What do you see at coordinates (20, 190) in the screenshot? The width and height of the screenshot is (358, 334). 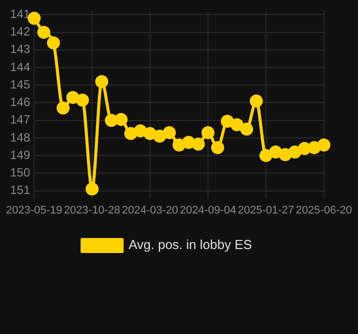 I see `y-tick-label: 151` at bounding box center [20, 190].